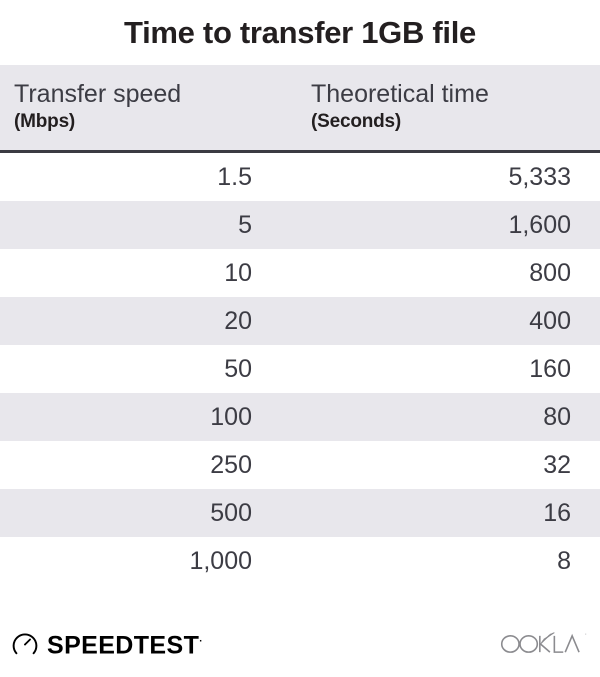 Image resolution: width=600 pixels, height=677 pixels. What do you see at coordinates (448, 465) in the screenshot?
I see `cell-theoretical-time: 32` at bounding box center [448, 465].